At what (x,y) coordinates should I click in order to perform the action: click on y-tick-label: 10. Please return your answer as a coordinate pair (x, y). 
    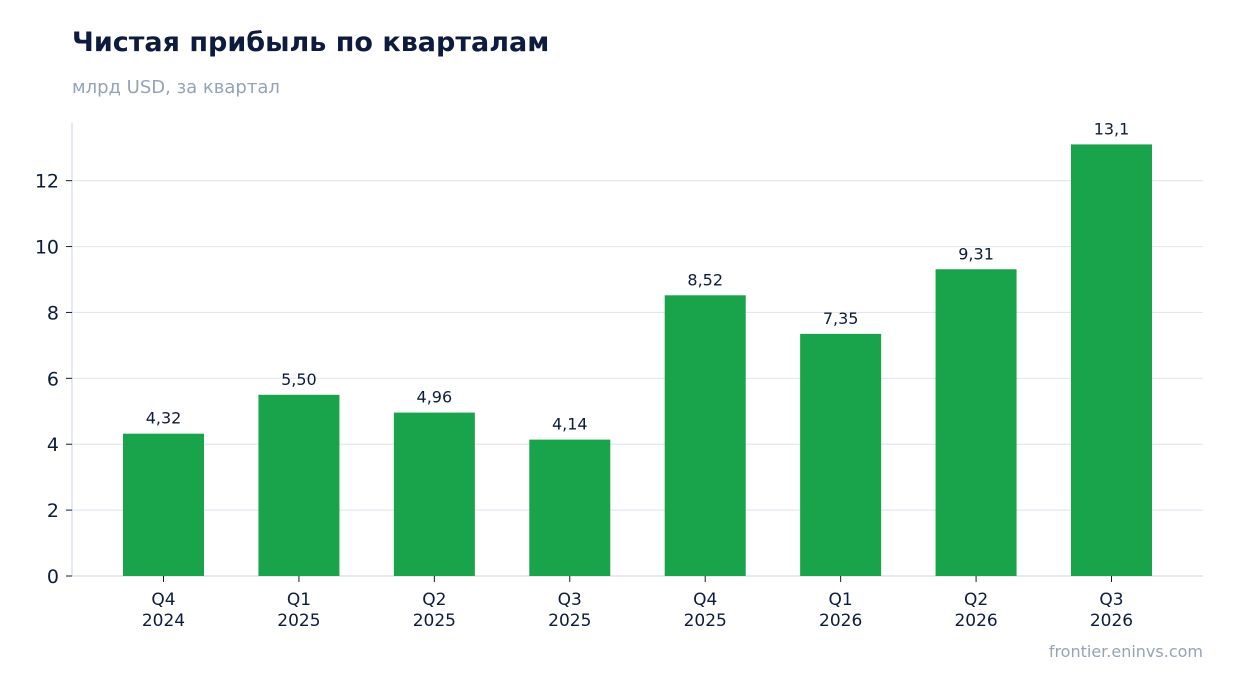
    Looking at the image, I should click on (47, 248).